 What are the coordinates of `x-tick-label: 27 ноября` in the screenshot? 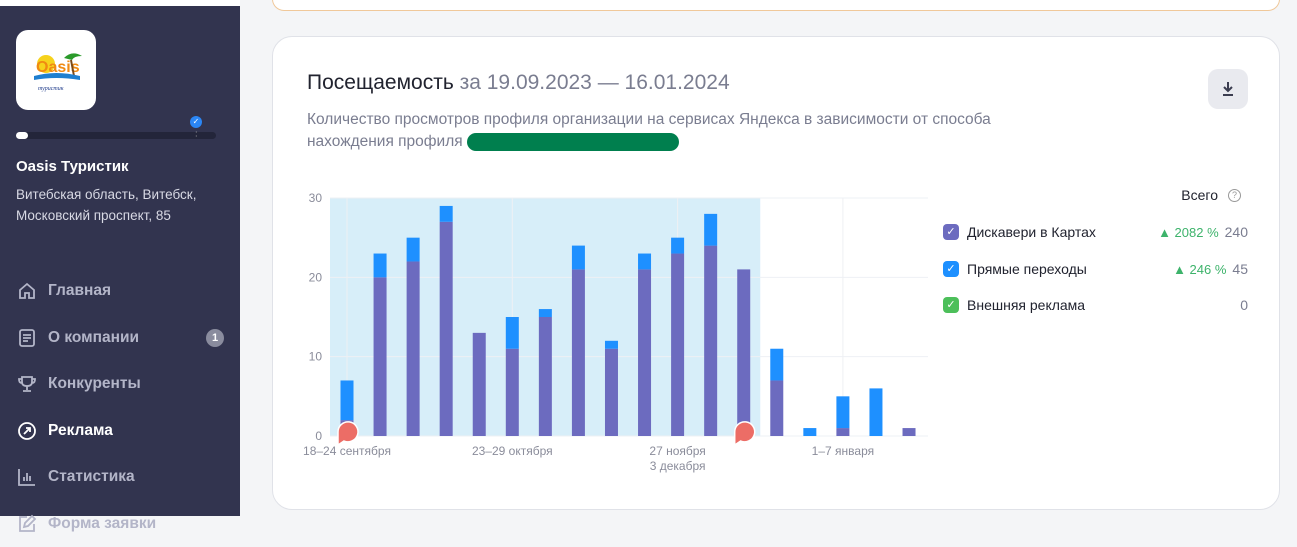 It's located at (677, 451).